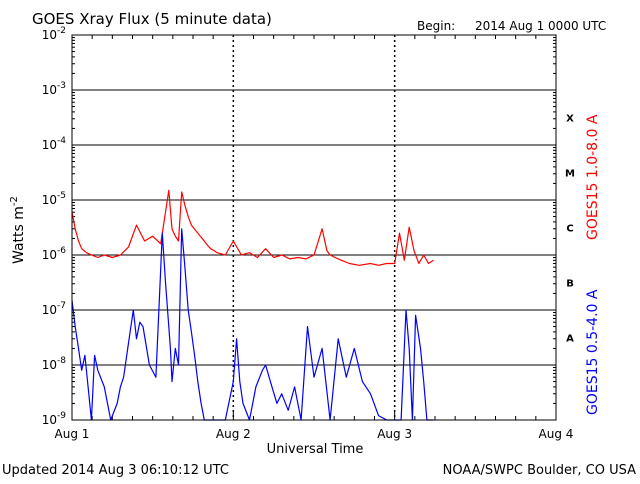 Image resolution: width=640 pixels, height=484 pixels. I want to click on x-tick-label: Aug 2, so click(233, 434).